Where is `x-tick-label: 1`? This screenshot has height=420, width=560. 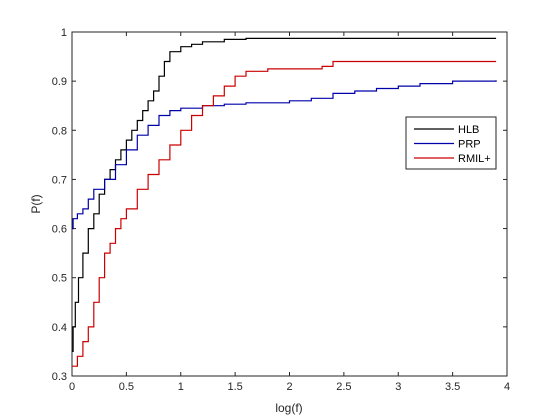
x-tick-label: 1 is located at coordinates (181, 387).